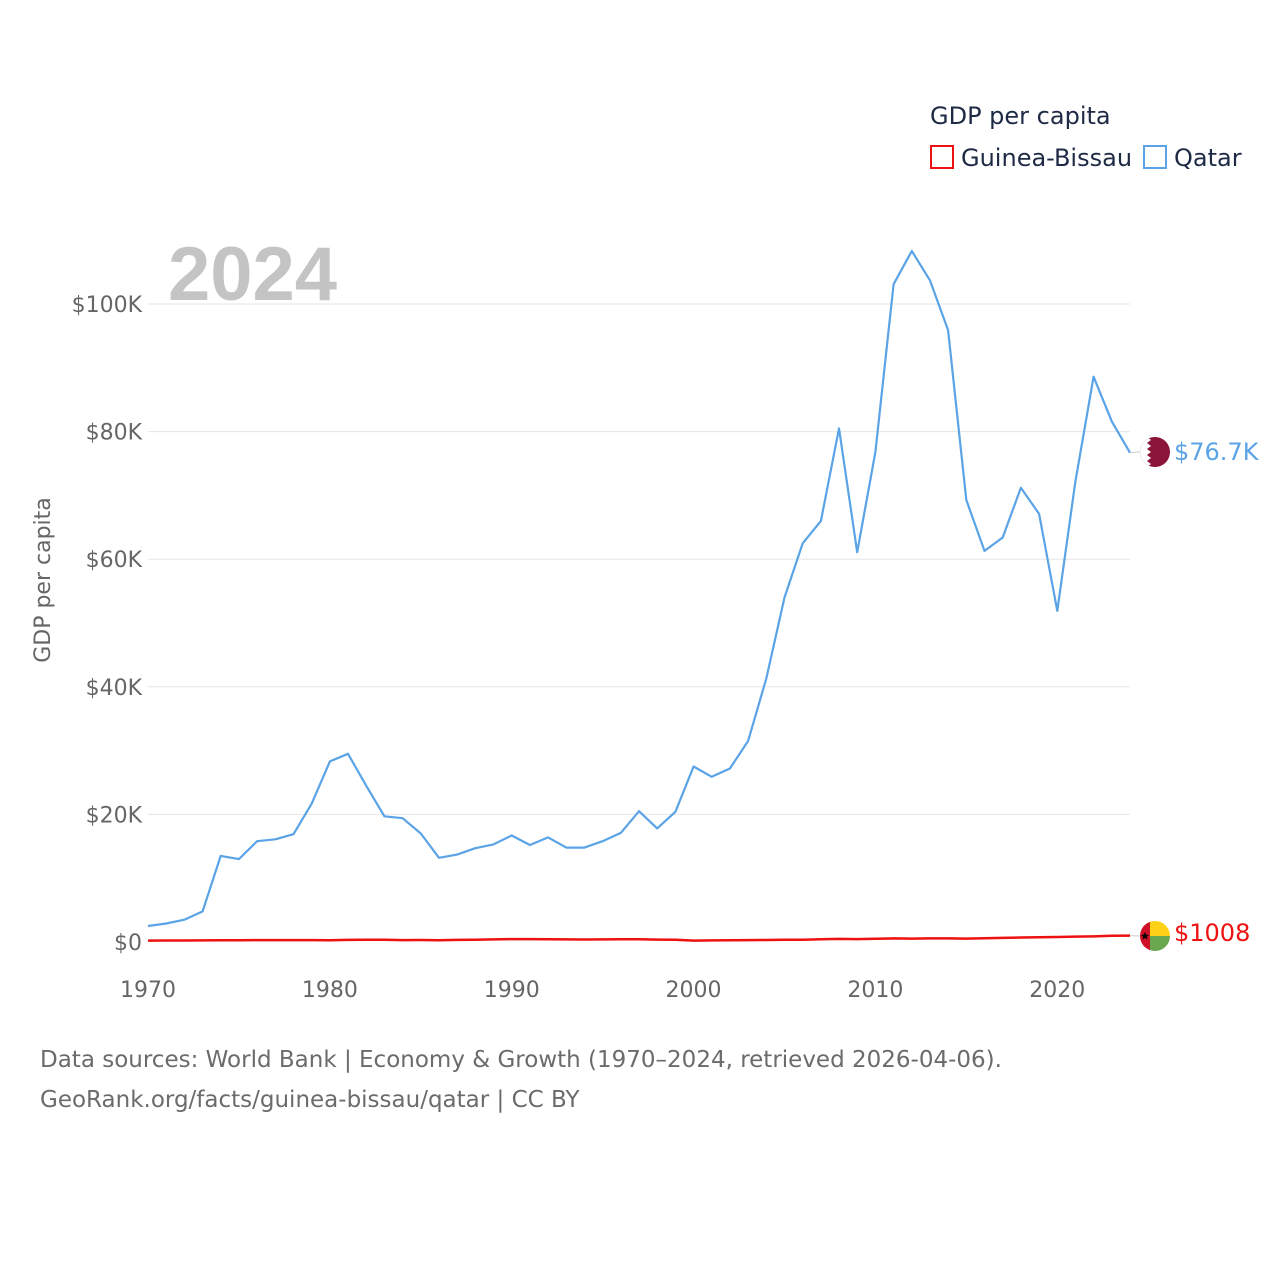 The height and width of the screenshot is (1280, 1280). I want to click on qatar-end-value-label: $76.7K, so click(1217, 452).